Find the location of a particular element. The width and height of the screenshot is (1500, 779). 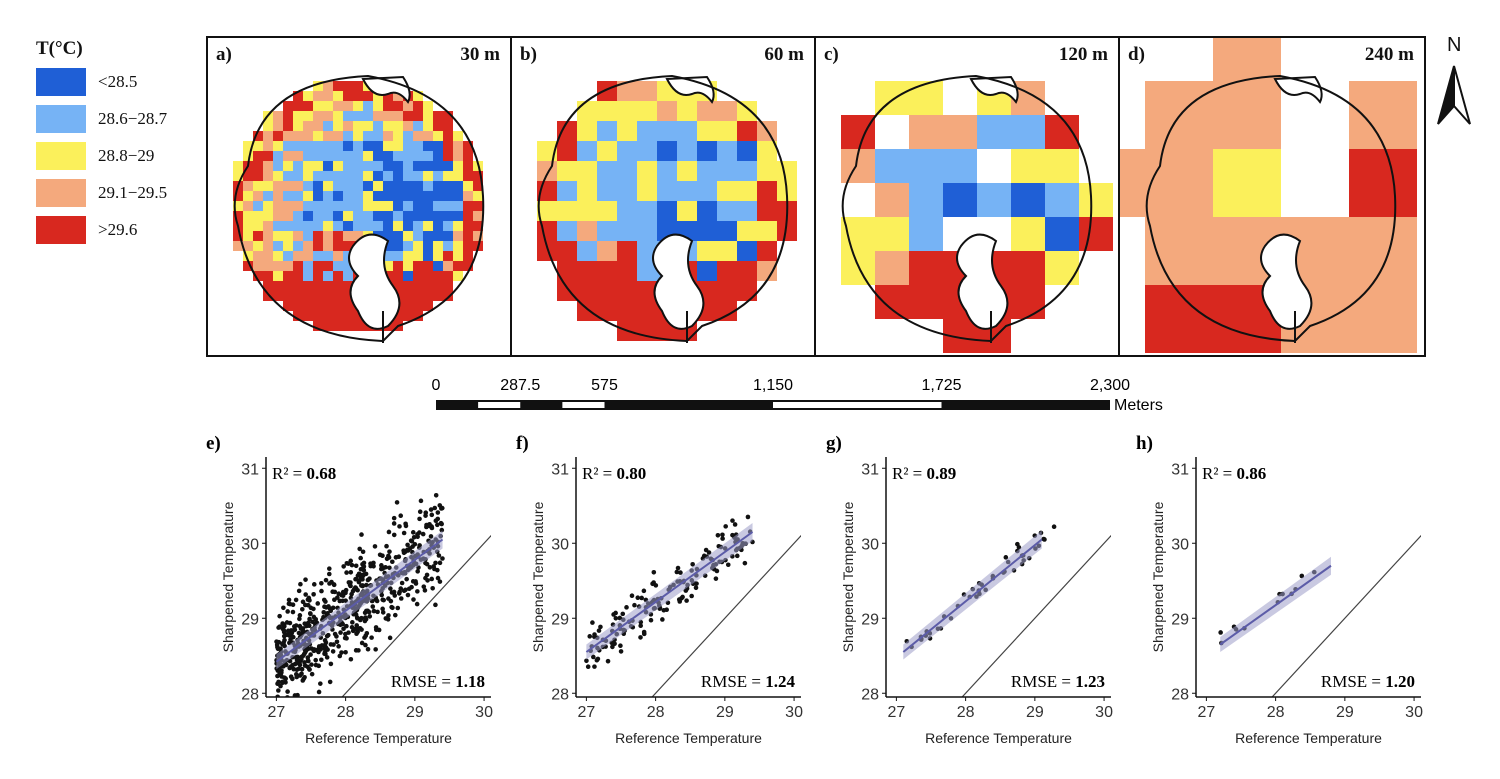

rmse-label: RMSE = is located at coordinates (1353, 681).